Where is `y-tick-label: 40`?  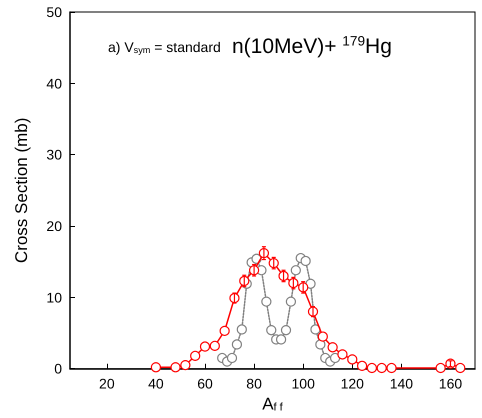 y-tick-label: 40 is located at coordinates (54, 83).